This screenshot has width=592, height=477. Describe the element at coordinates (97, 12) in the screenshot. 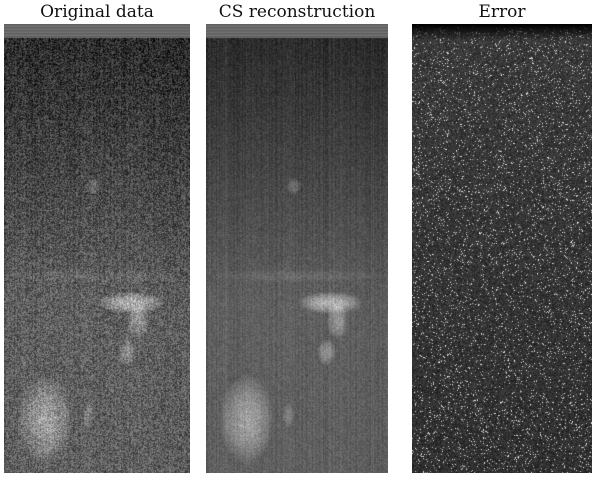

I see `panel-title-original-data: Original data` at that location.